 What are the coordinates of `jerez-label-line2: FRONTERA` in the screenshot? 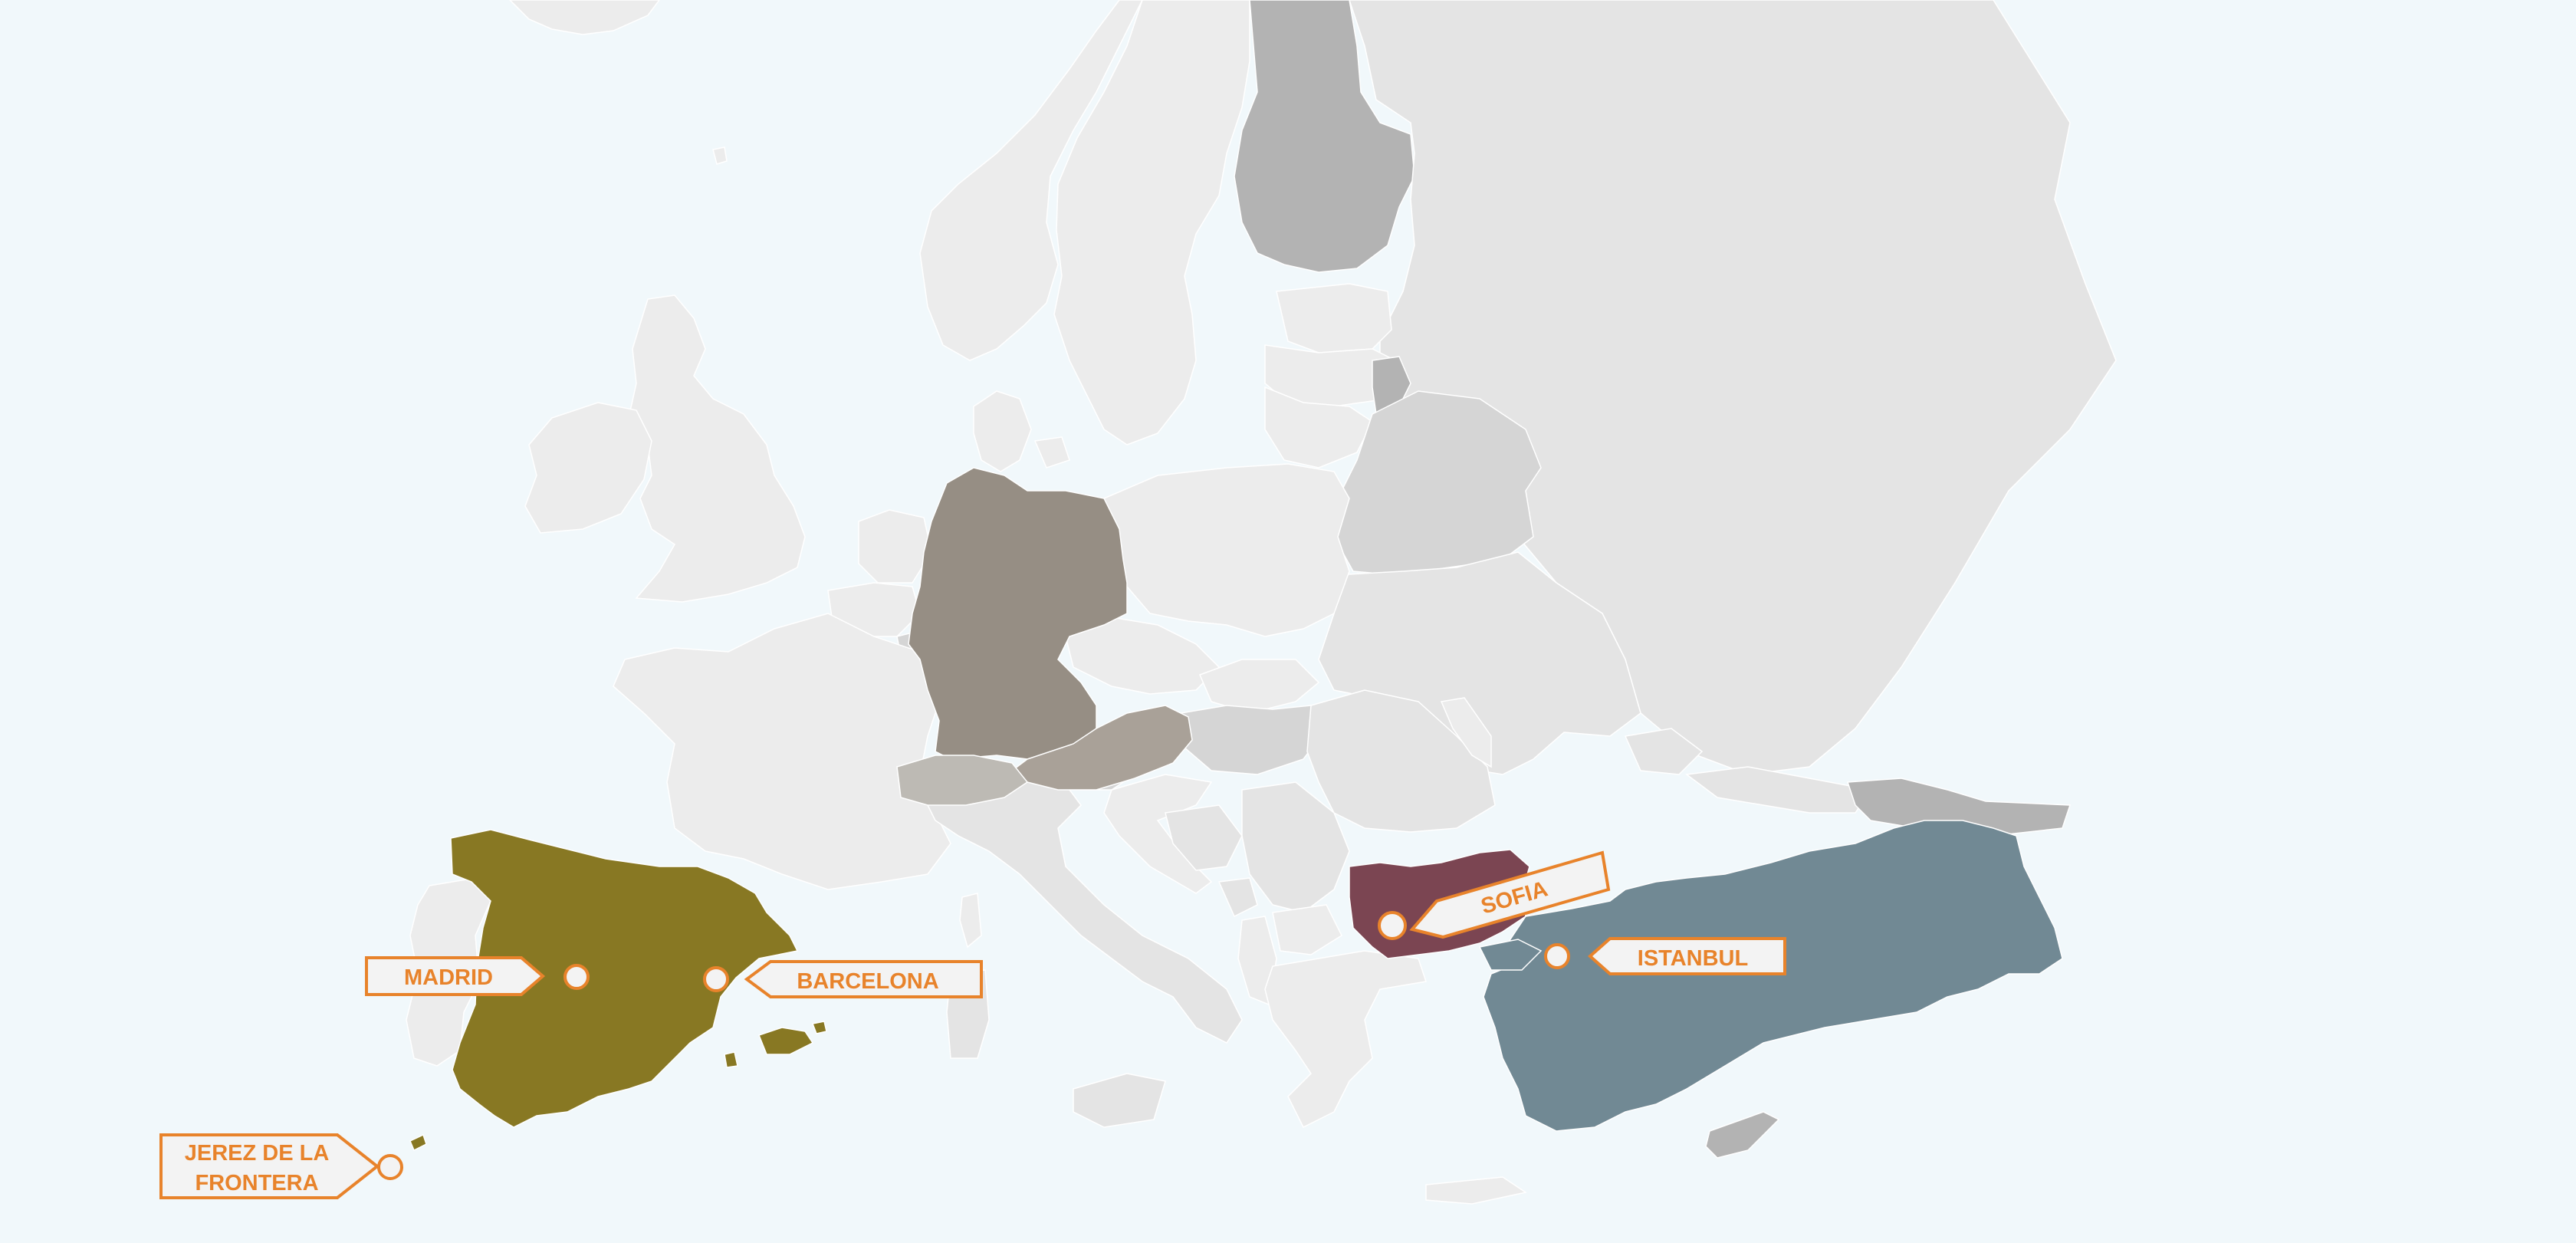 It's located at (257, 1183).